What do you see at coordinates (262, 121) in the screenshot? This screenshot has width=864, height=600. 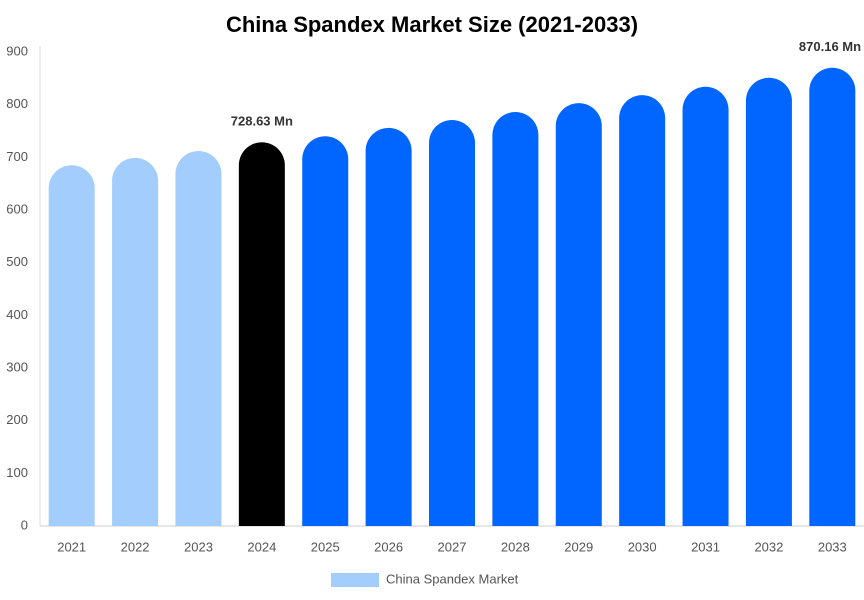 I see `data-label: 728.63 Mn` at bounding box center [262, 121].